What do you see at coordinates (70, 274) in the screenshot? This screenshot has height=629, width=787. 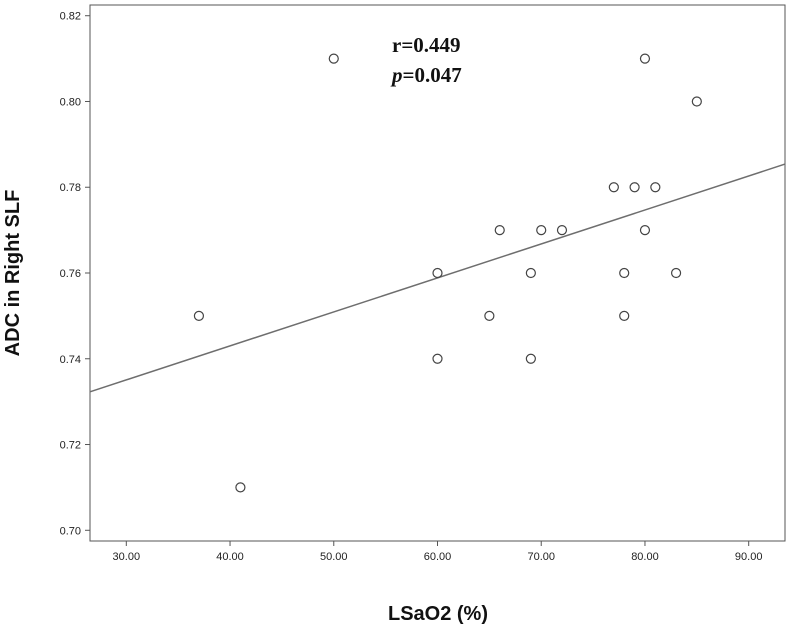 I see `y-tick-label: 0.76` at bounding box center [70, 274].